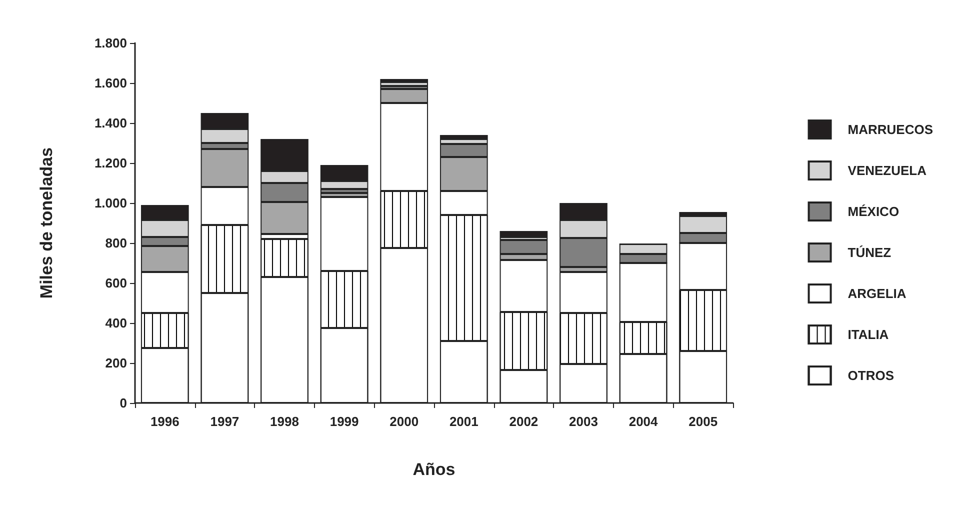 Image resolution: width=958 pixels, height=505 pixels. What do you see at coordinates (888, 170) in the screenshot?
I see `legend-label: VENEZUELA` at bounding box center [888, 170].